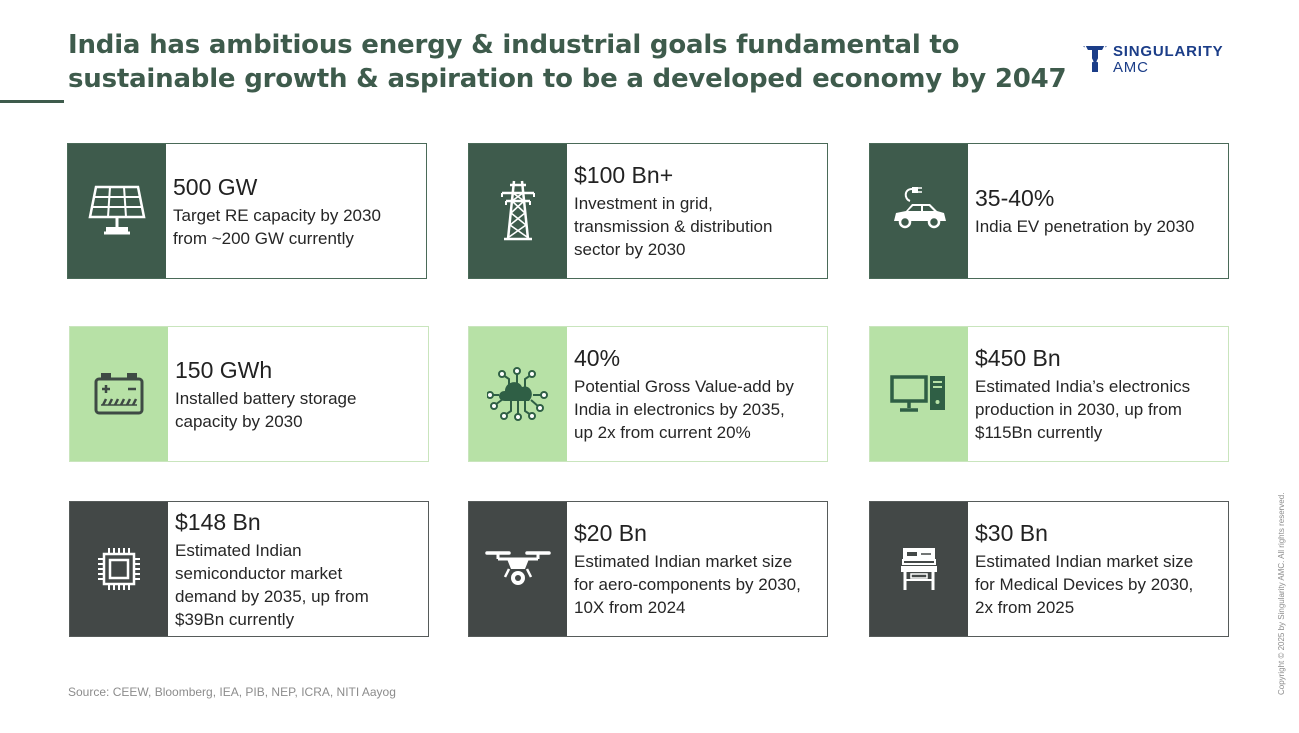 This screenshot has height=733, width=1299. What do you see at coordinates (518, 210) in the screenshot?
I see `transmission-tower-icon` at bounding box center [518, 210].